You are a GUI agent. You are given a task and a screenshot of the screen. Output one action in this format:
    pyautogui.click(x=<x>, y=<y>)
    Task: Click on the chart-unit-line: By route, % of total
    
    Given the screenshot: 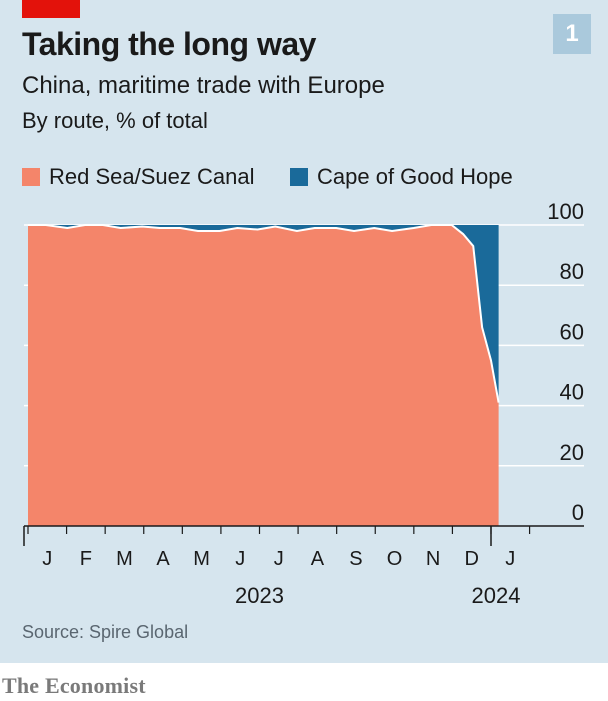 What is the action you would take?
    pyautogui.click(x=115, y=120)
    